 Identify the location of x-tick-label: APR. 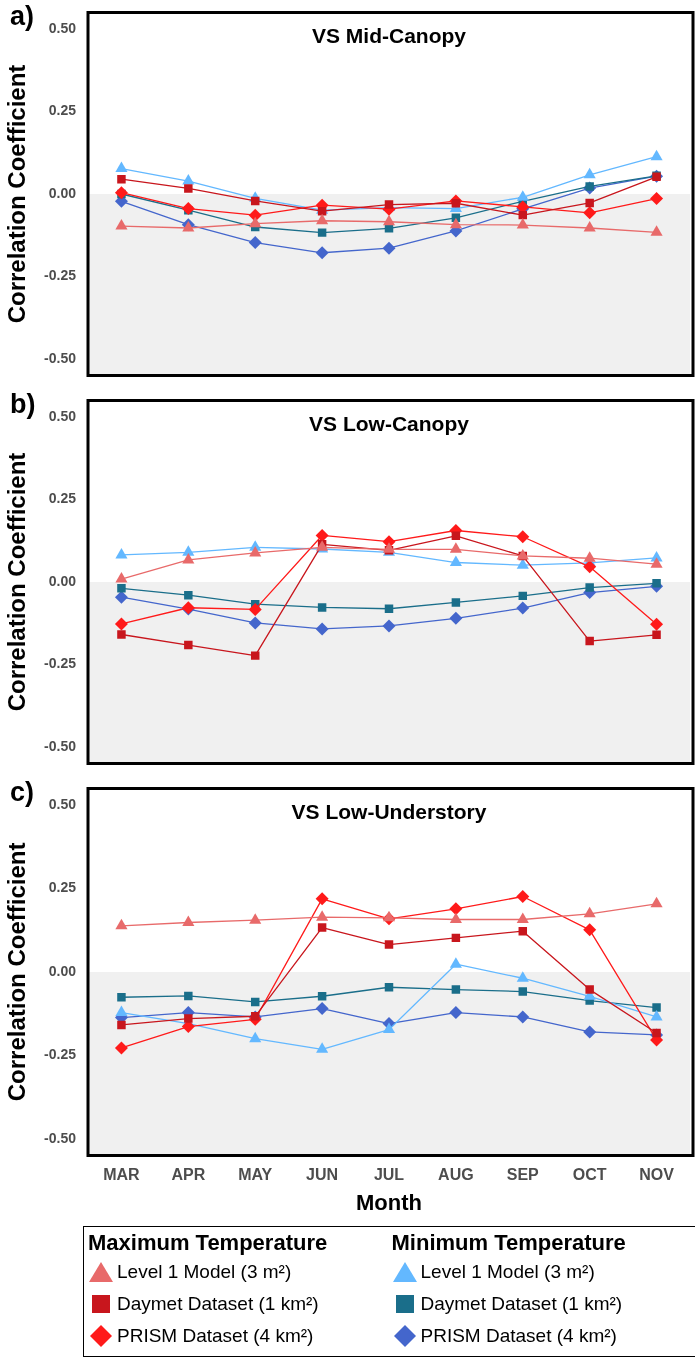
(188, 1175).